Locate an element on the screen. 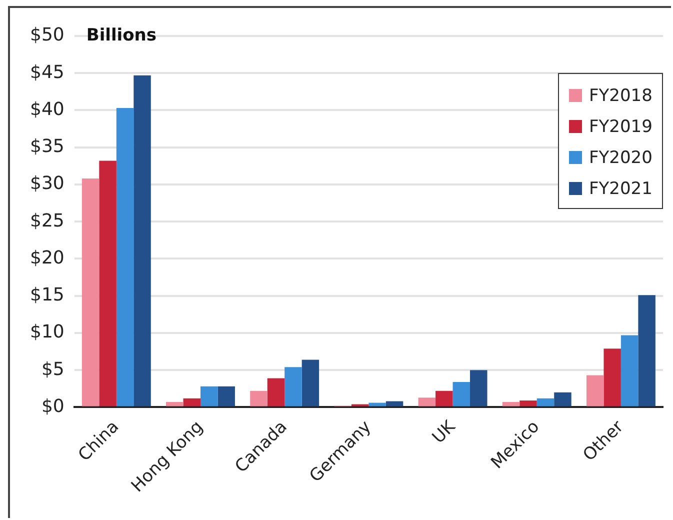  annotation: Billions is located at coordinates (121, 35).